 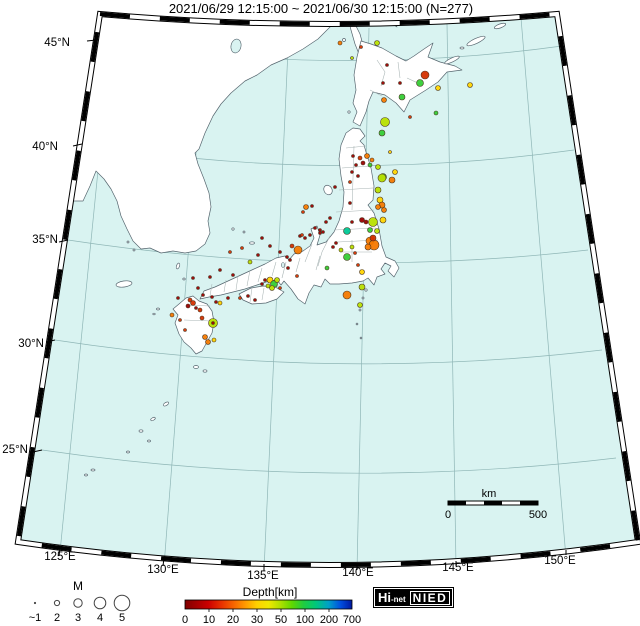 What do you see at coordinates (209, 620) in the screenshot?
I see `depth-tick: 10` at bounding box center [209, 620].